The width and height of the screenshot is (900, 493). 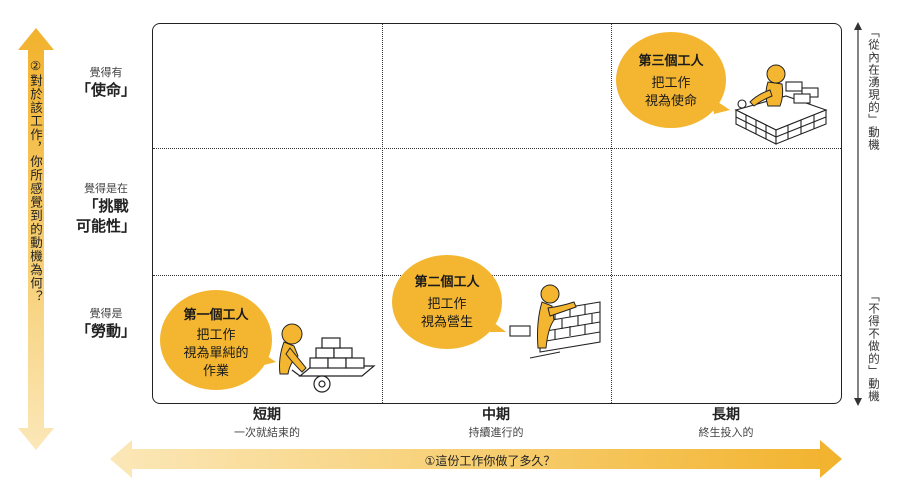 What do you see at coordinates (496, 415) in the screenshot?
I see `column-label-big: 中期` at bounding box center [496, 415].